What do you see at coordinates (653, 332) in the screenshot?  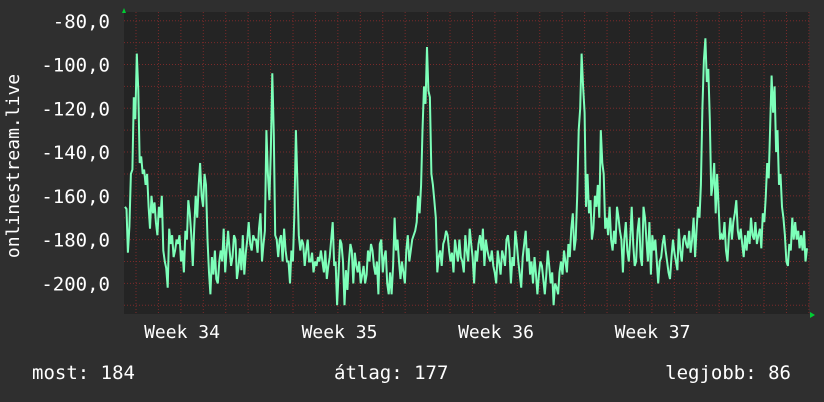 I see `x-tick-label: Week 37` at bounding box center [653, 332].